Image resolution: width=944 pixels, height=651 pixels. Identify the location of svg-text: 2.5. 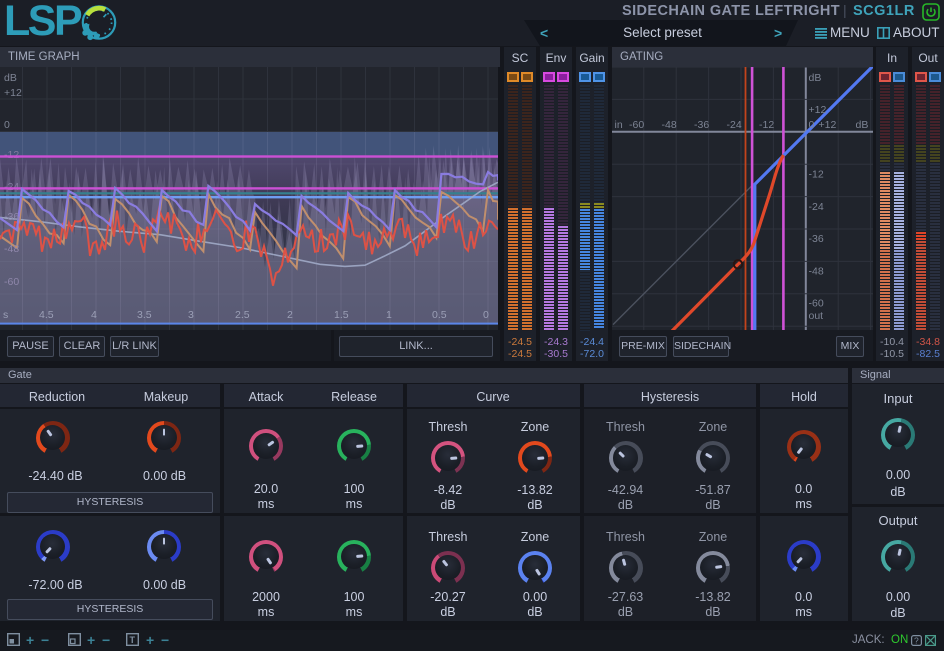
(242, 315).